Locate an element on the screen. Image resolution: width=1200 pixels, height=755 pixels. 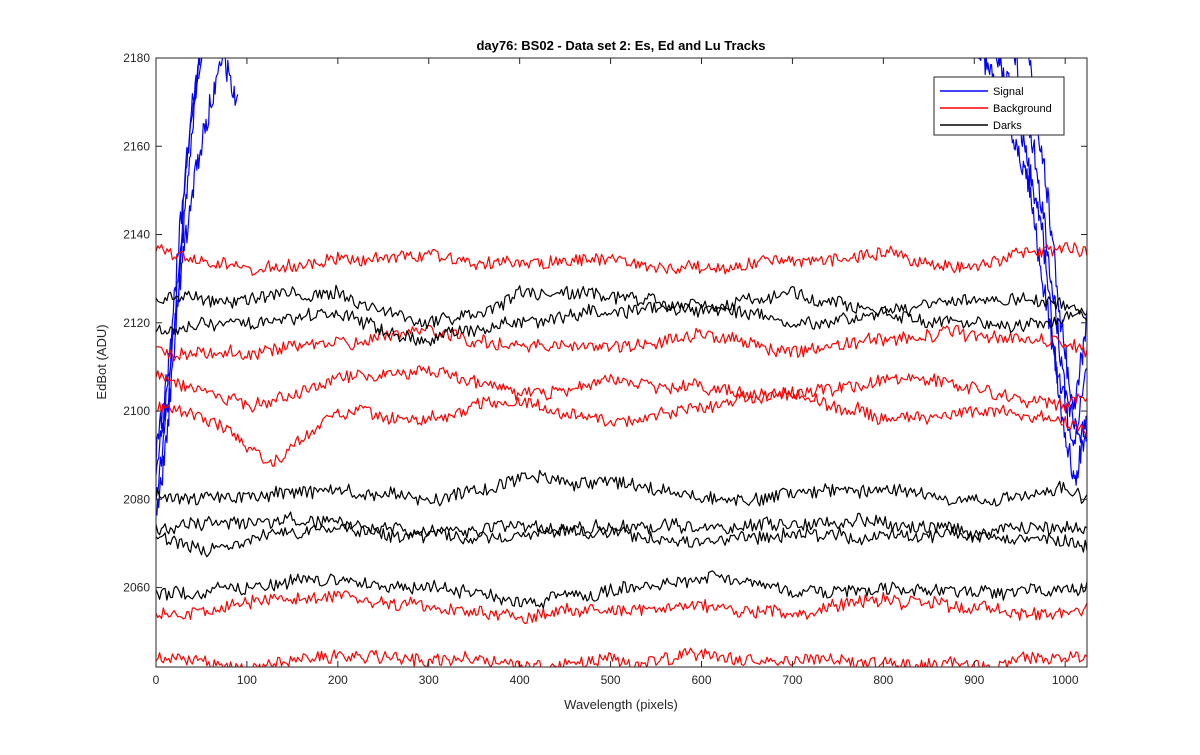
x-tick-label: 100 is located at coordinates (247, 680).